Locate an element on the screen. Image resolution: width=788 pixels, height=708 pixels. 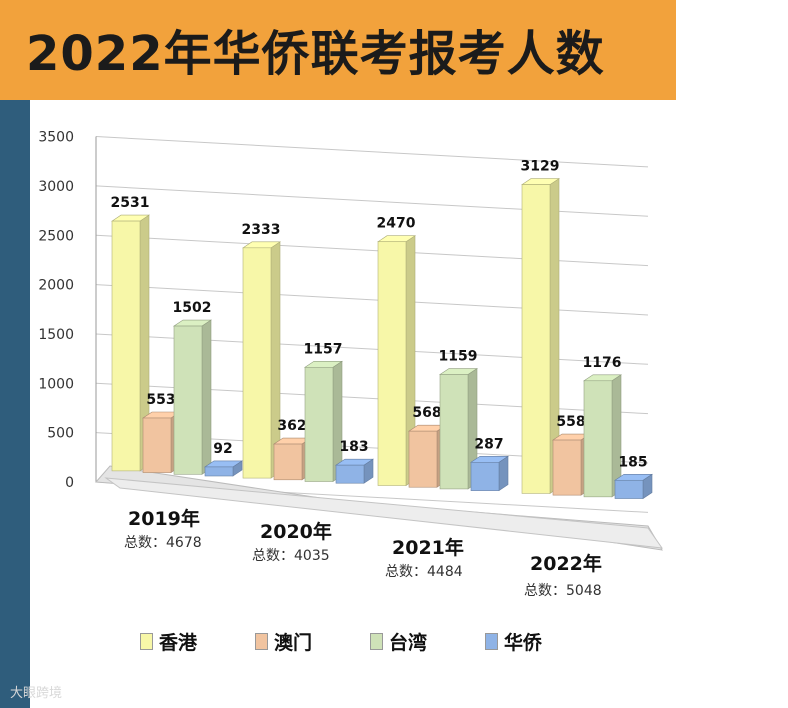
total-label: 总数：5048 is located at coordinates (563, 591).